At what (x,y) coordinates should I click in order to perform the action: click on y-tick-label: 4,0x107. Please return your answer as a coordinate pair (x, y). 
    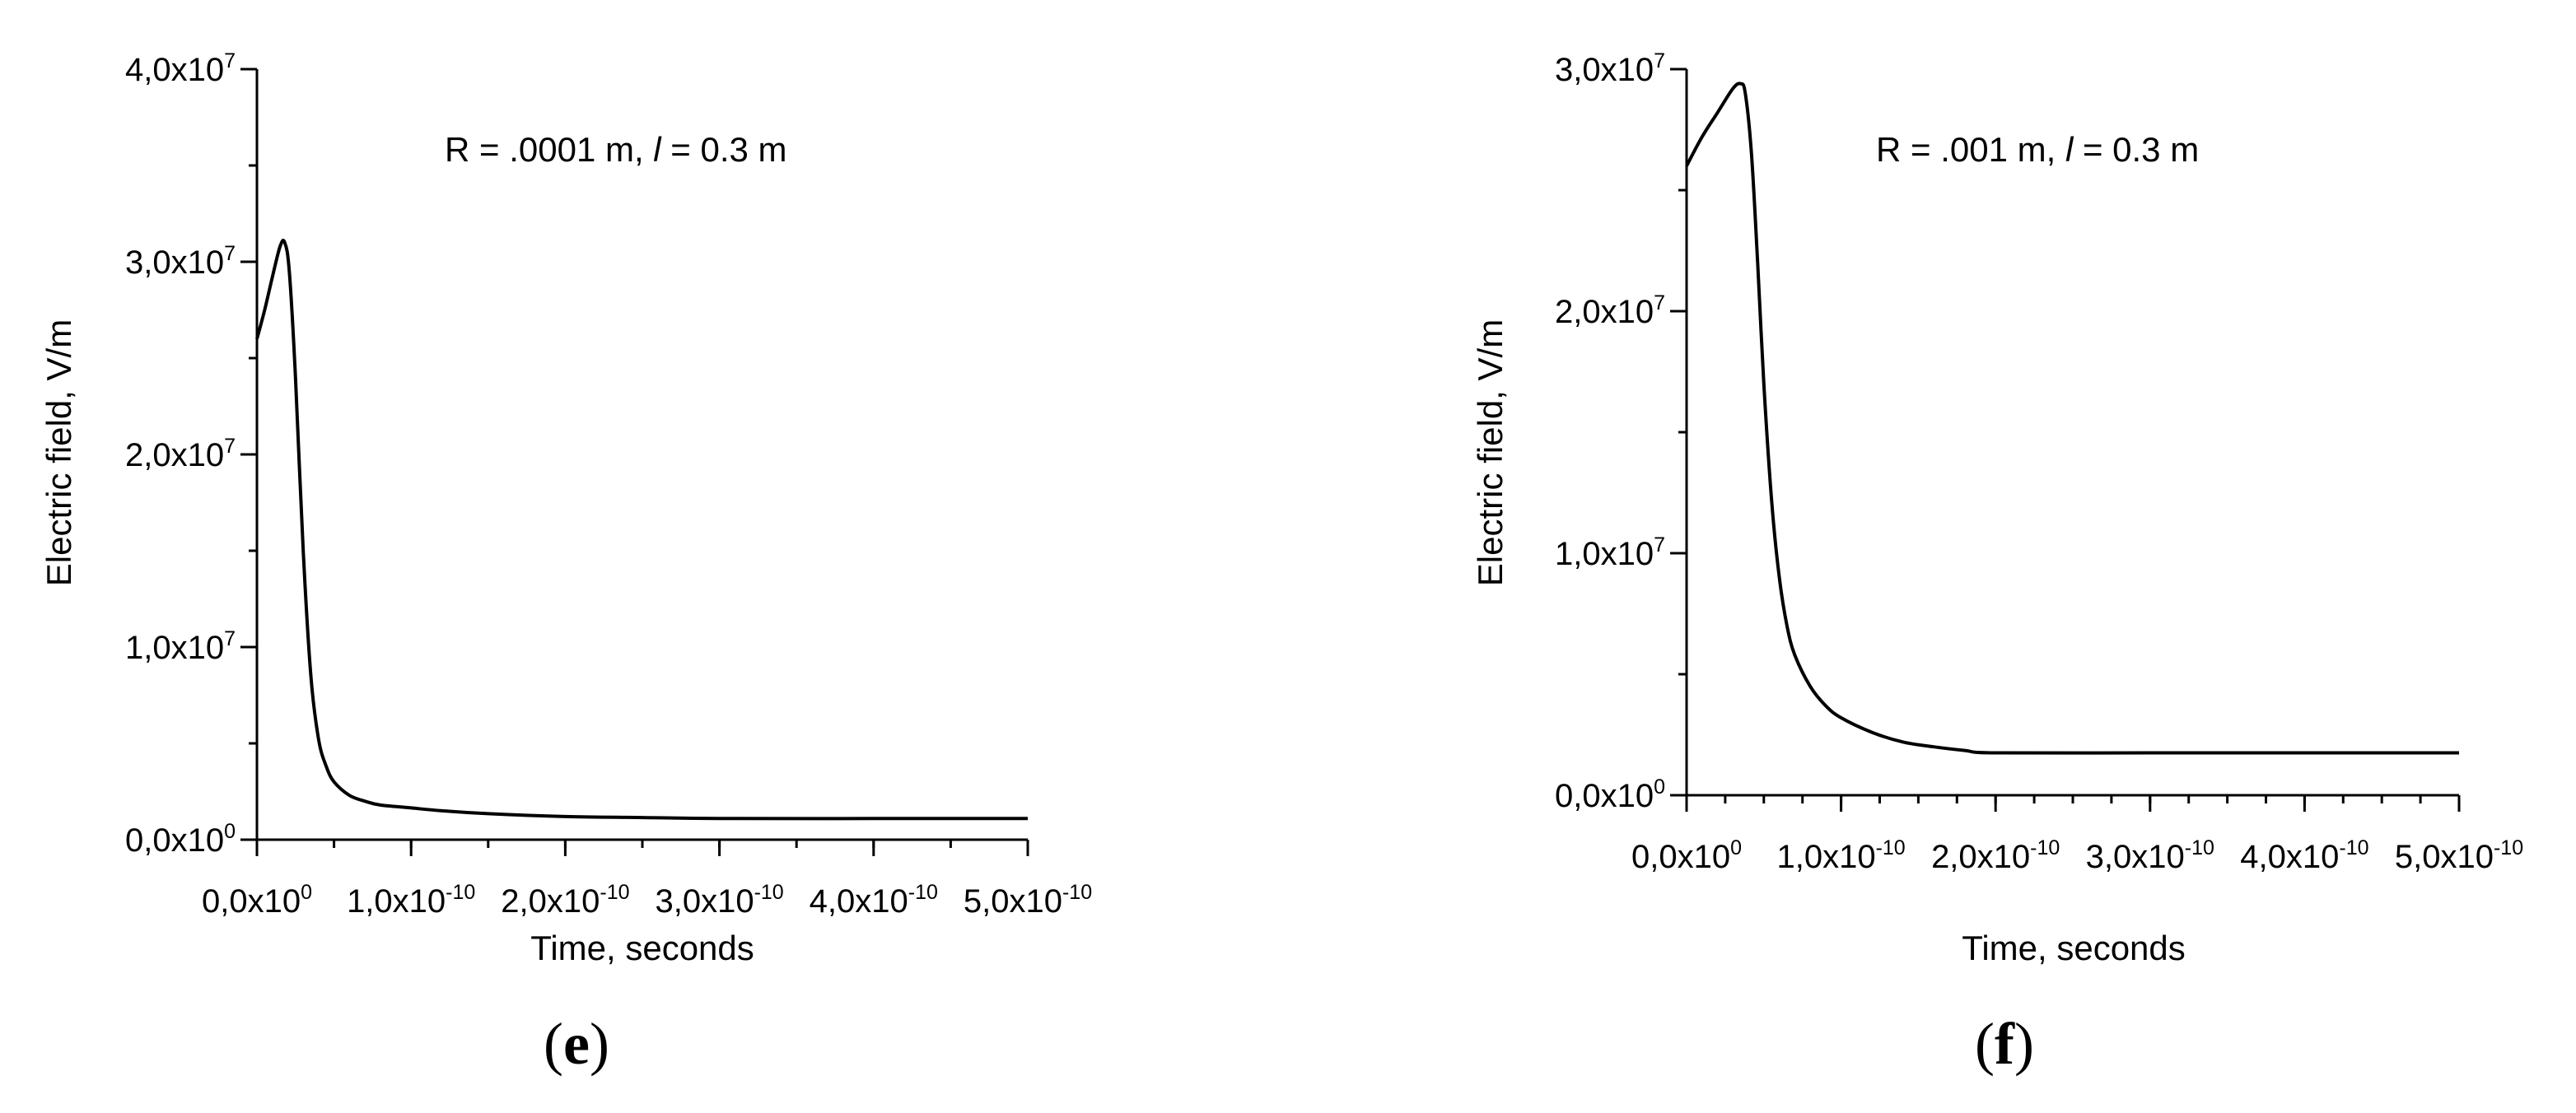
    Looking at the image, I should click on (180, 68).